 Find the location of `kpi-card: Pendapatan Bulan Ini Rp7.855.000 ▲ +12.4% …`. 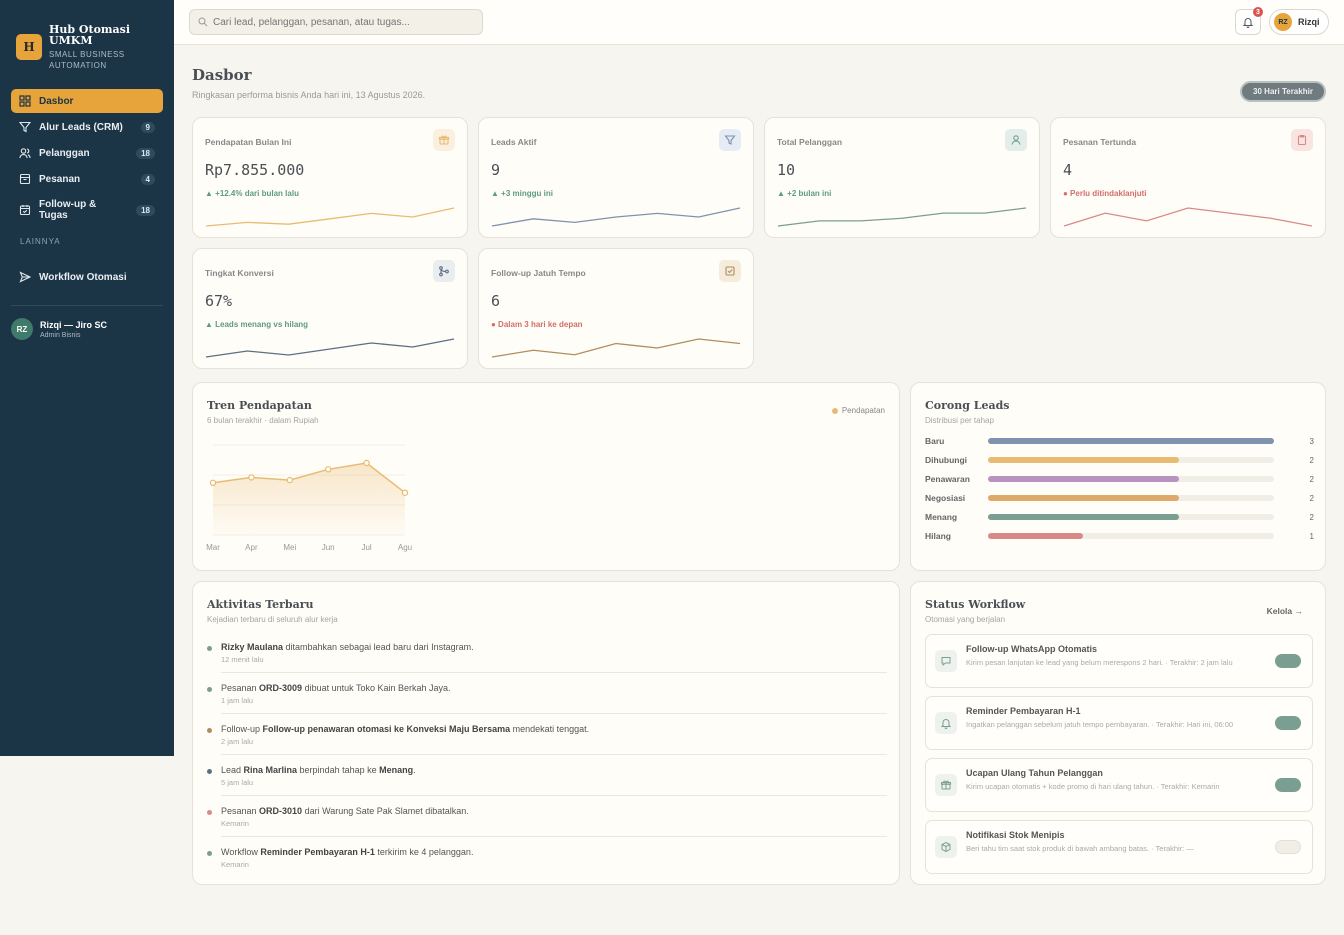

kpi-card: Pendapatan Bulan Ini Rp7.855.000 ▲ +12.4% … is located at coordinates (330, 177).